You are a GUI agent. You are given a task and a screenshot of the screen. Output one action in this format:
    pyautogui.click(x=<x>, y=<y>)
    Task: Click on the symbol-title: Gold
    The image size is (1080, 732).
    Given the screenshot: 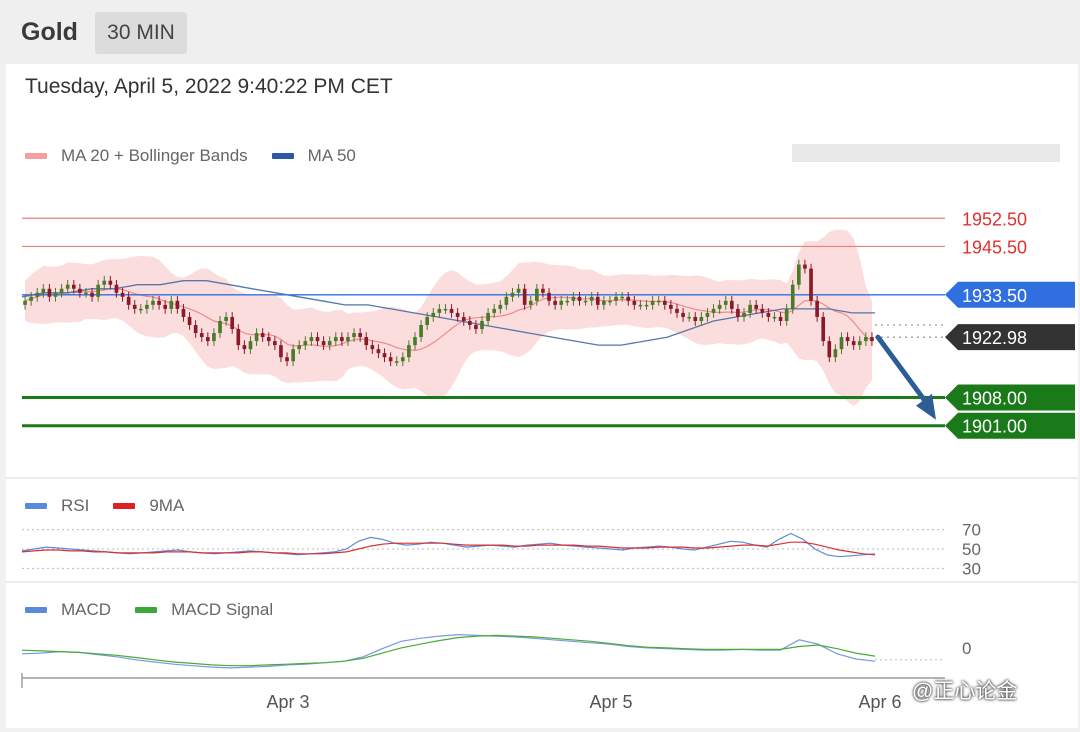 What is the action you would take?
    pyautogui.click(x=49, y=32)
    